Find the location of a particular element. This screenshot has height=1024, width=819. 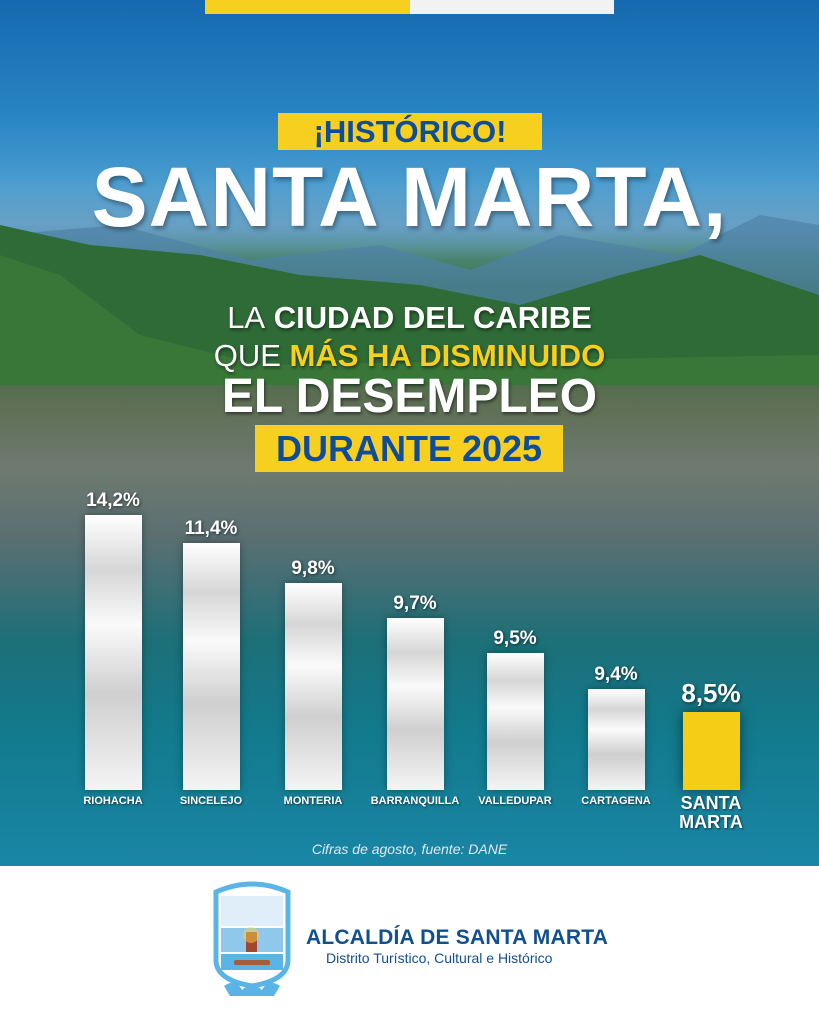

org-name: ALCALDÍA DE SANTA MARTA is located at coordinates (457, 937).